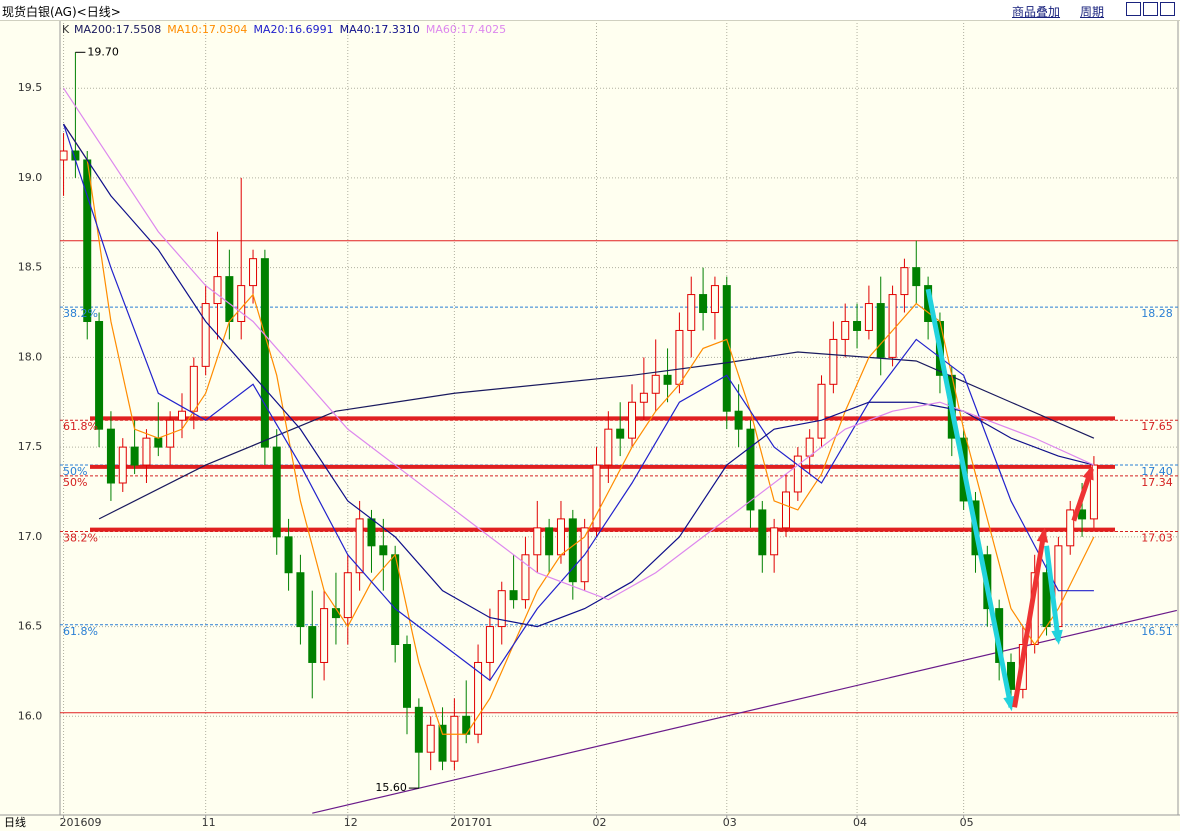  What do you see at coordinates (1092, 12) in the screenshot?
I see `period-link: 周期` at bounding box center [1092, 12].